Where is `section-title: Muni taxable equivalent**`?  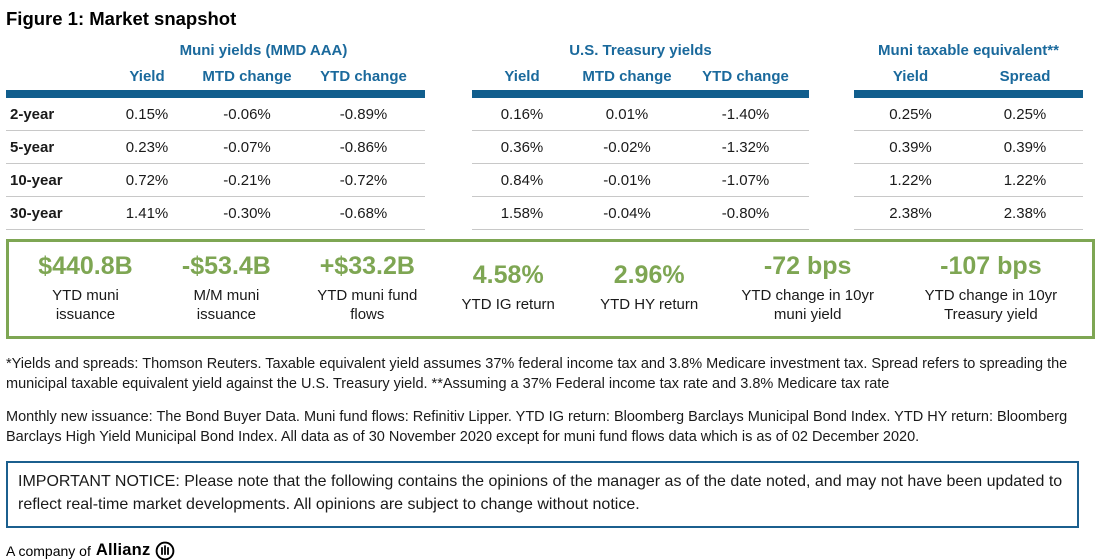
section-title: Muni taxable equivalent** is located at coordinates (968, 50).